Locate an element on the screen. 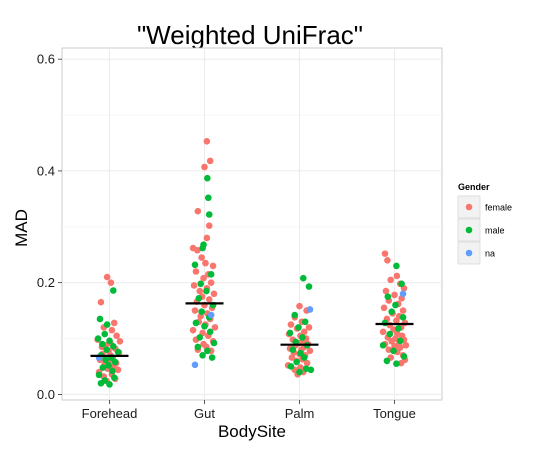  y-axis-ticks: 0.0 0.2 0.4 0.6 is located at coordinates (49, 227).